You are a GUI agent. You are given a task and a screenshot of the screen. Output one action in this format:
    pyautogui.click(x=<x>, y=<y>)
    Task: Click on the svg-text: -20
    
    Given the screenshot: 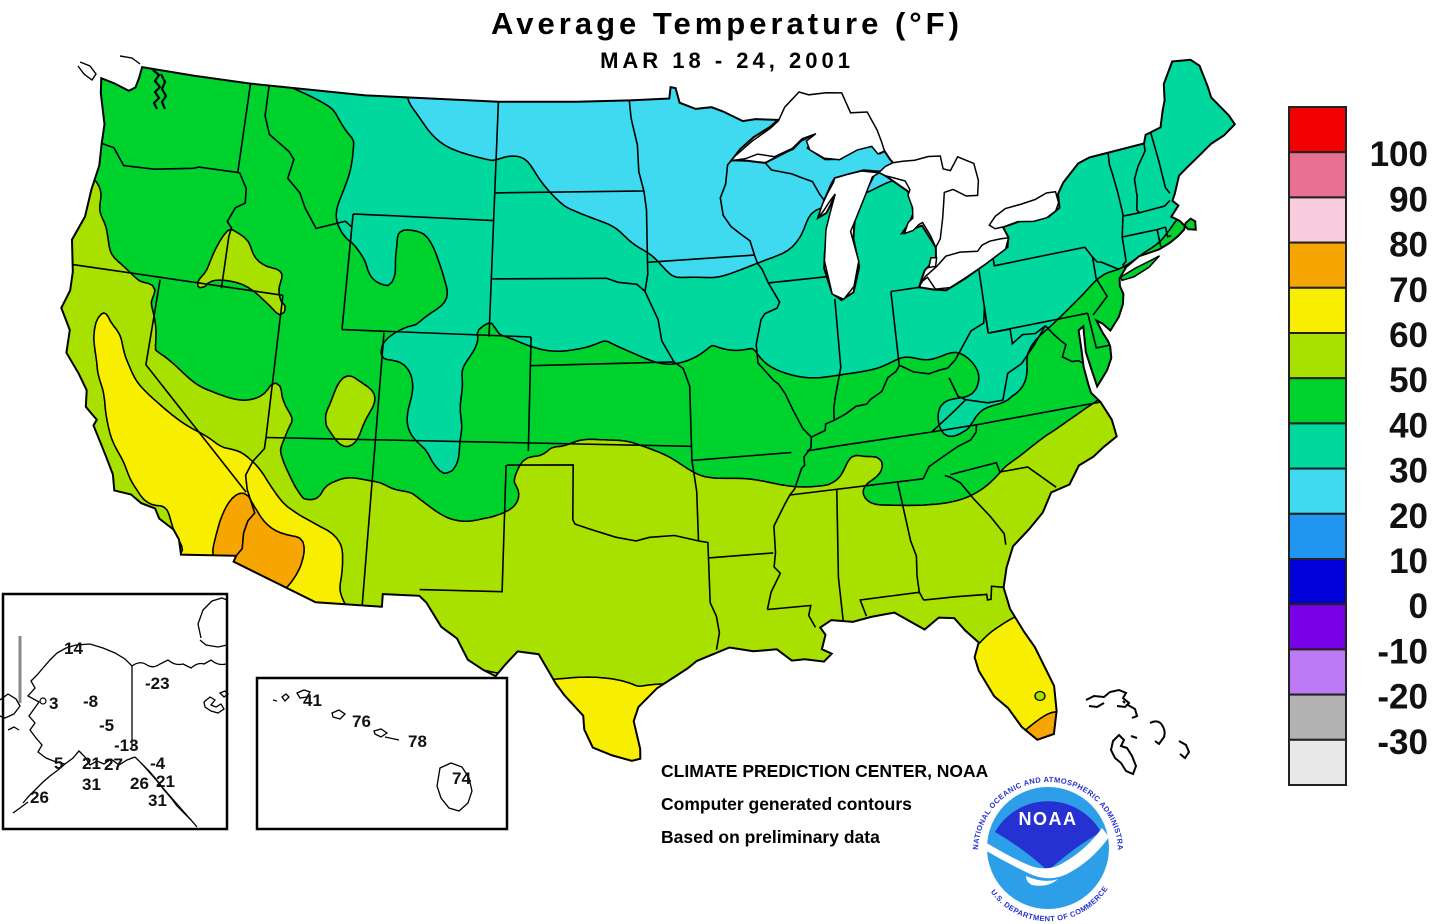 What is the action you would take?
    pyautogui.click(x=1402, y=697)
    